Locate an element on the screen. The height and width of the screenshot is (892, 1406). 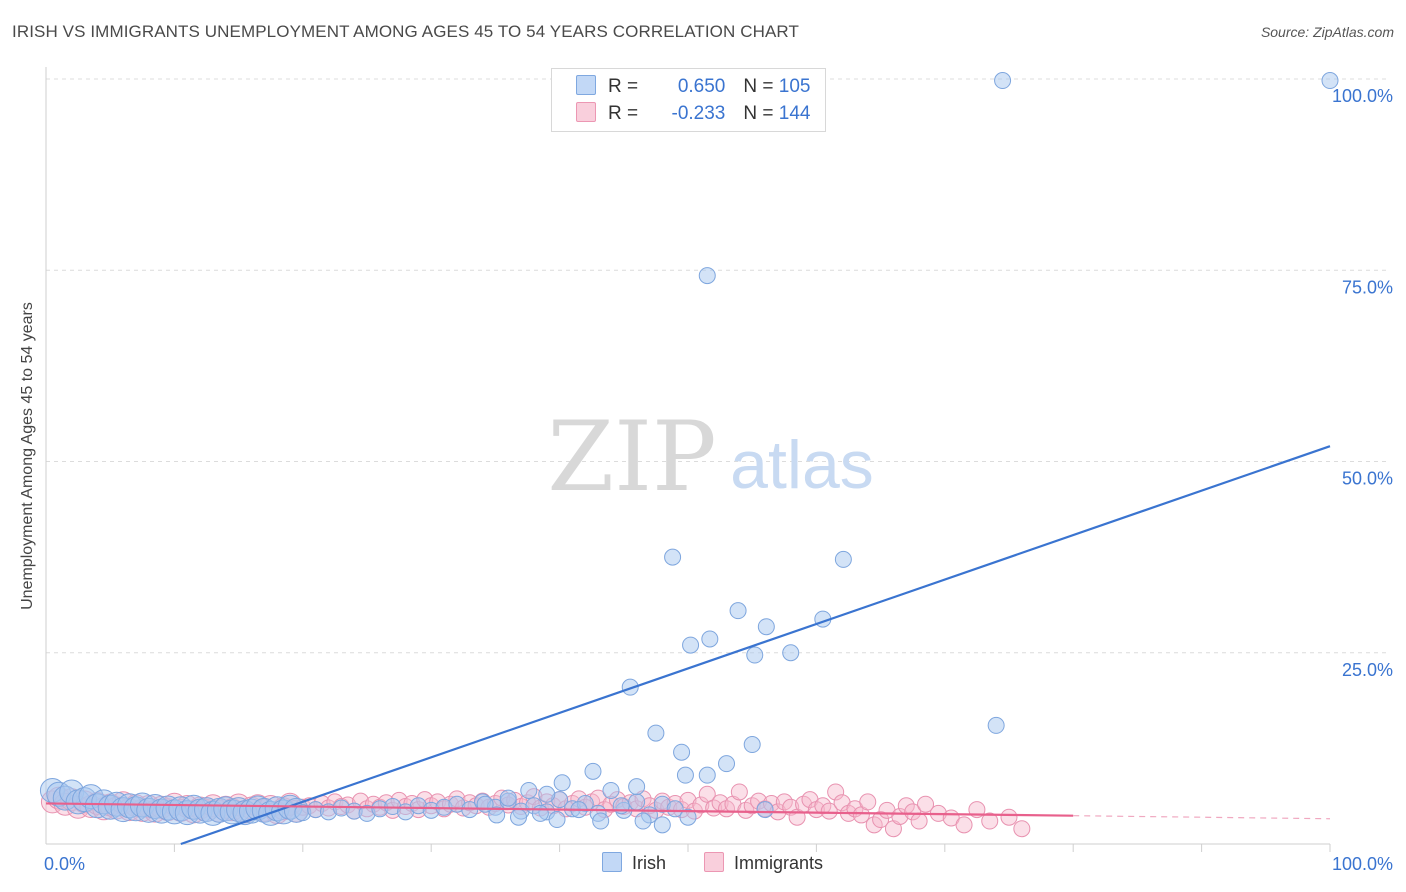
x-tick-label: 0.0% is located at coordinates (64, 864).